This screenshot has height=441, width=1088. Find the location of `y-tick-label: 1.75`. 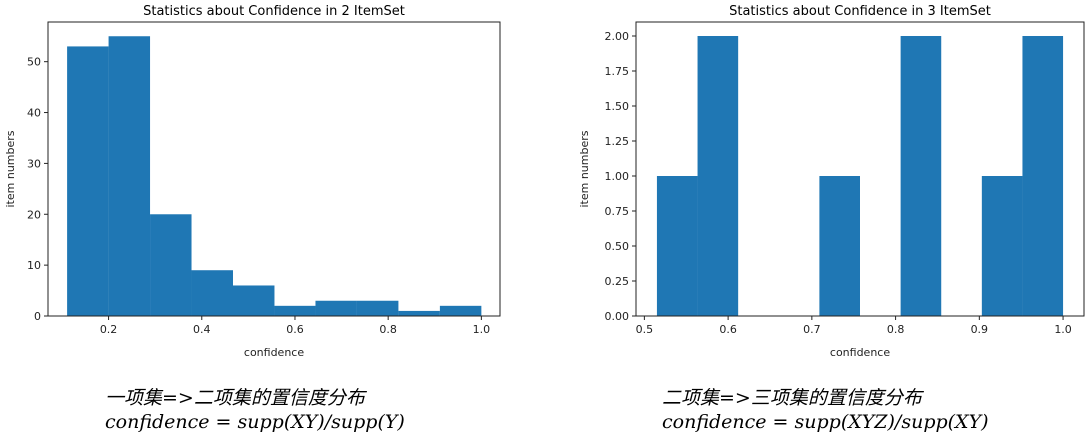

y-tick-label: 1.75 is located at coordinates (617, 71).